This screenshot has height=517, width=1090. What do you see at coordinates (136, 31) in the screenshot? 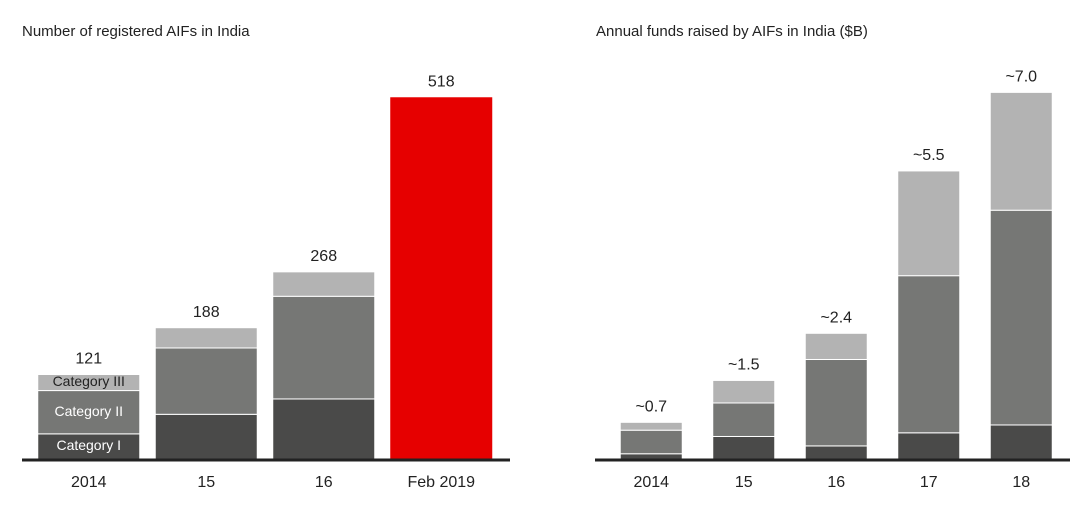
I see `chart-title: Number of registered AIFs in India` at bounding box center [136, 31].